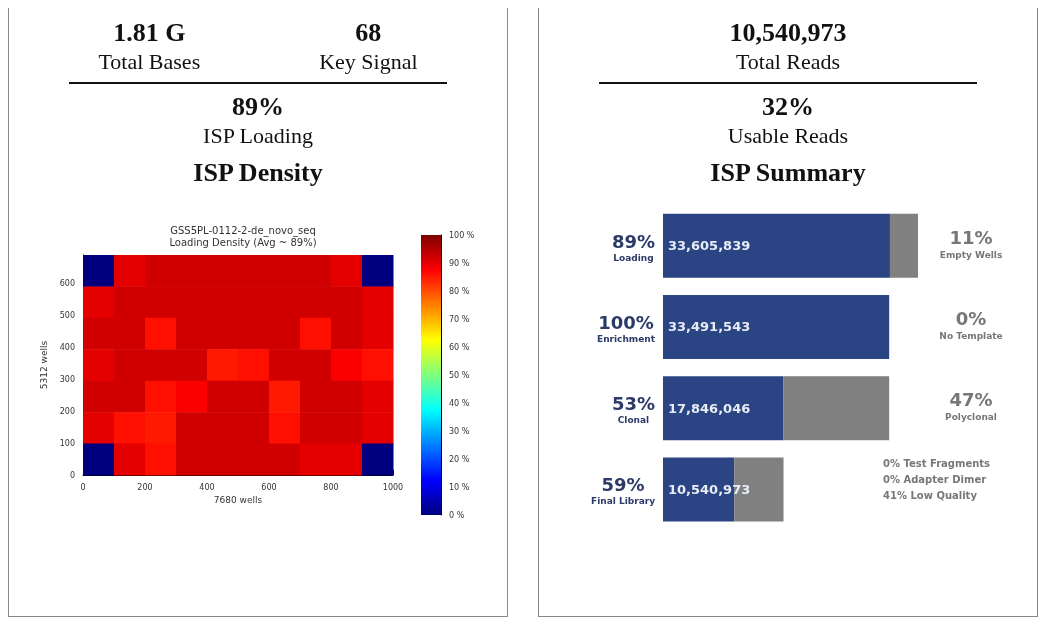 The height and width of the screenshot is (625, 1046). I want to click on color-bar-label: 60 %, so click(459, 347).